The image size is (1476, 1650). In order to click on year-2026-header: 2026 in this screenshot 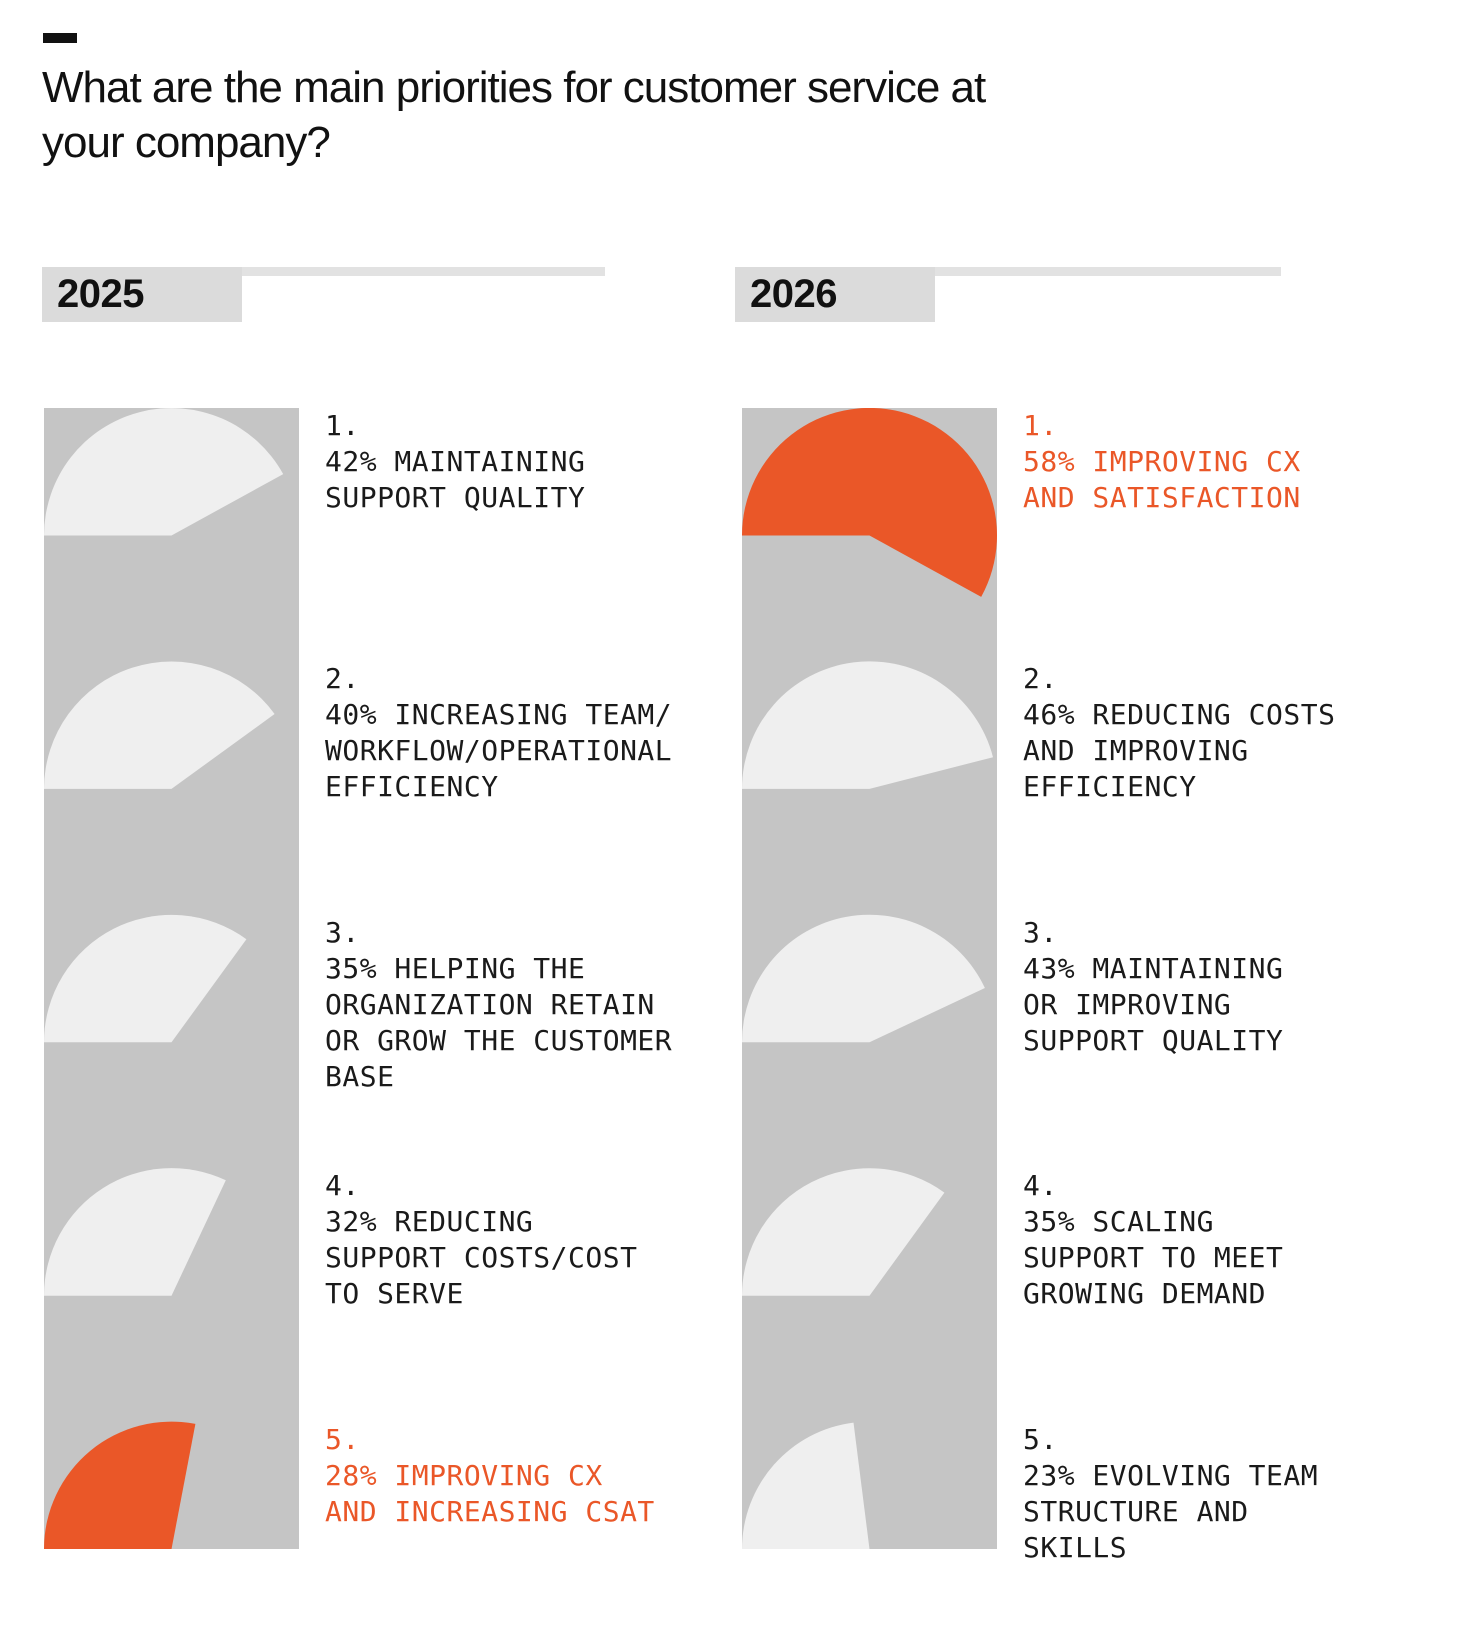, I will do `click(835, 294)`.